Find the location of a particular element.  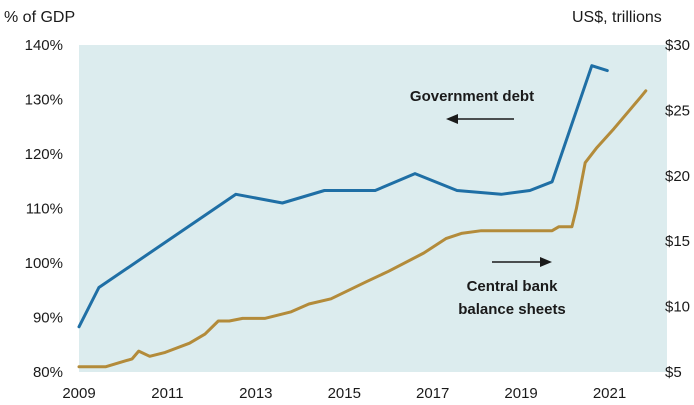

x-tick-label: 2011 is located at coordinates (167, 393).